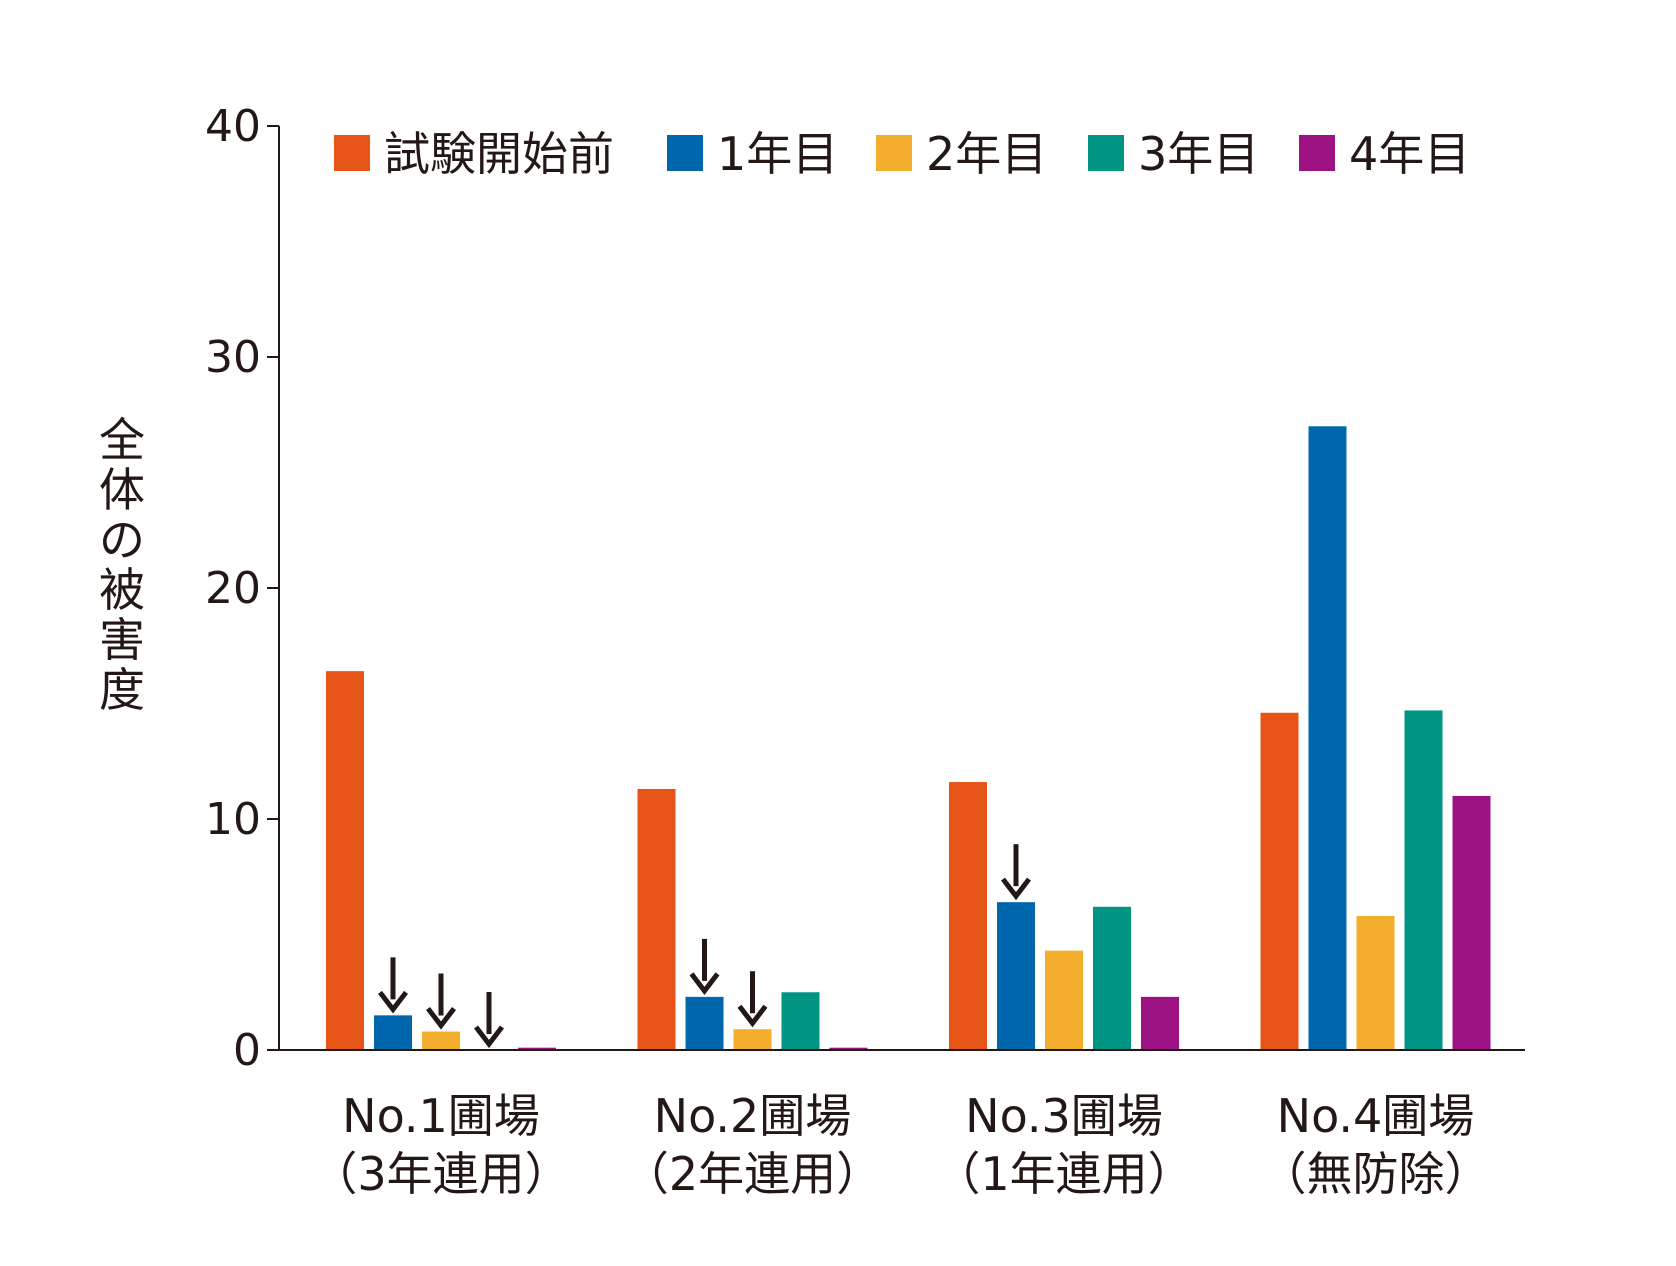  I want to click on legend-item: 2年目, so click(961, 154).